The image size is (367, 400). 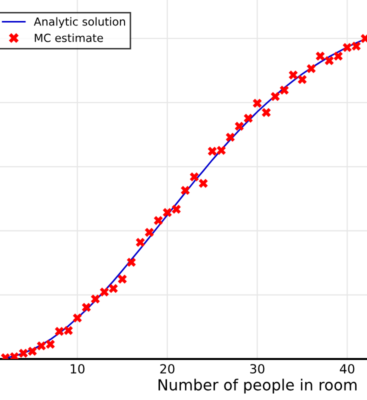 I want to click on x-tick-label: 10, so click(x=77, y=369).